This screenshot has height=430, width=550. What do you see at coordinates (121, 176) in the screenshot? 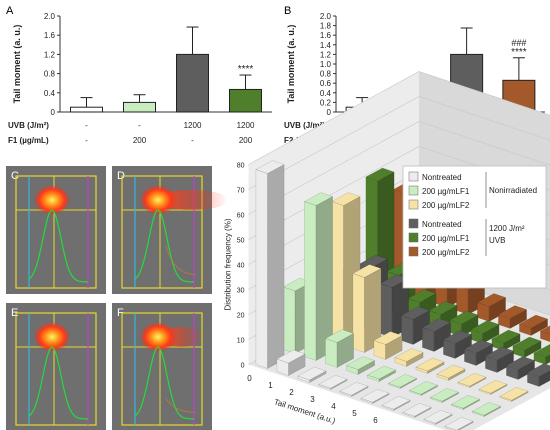
I see `panel-label-d: D` at bounding box center [121, 176].